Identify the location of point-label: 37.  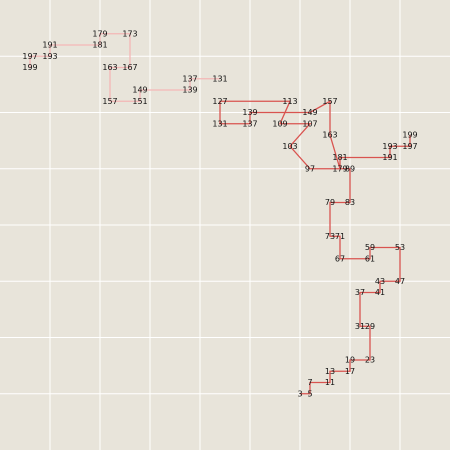
(360, 292).